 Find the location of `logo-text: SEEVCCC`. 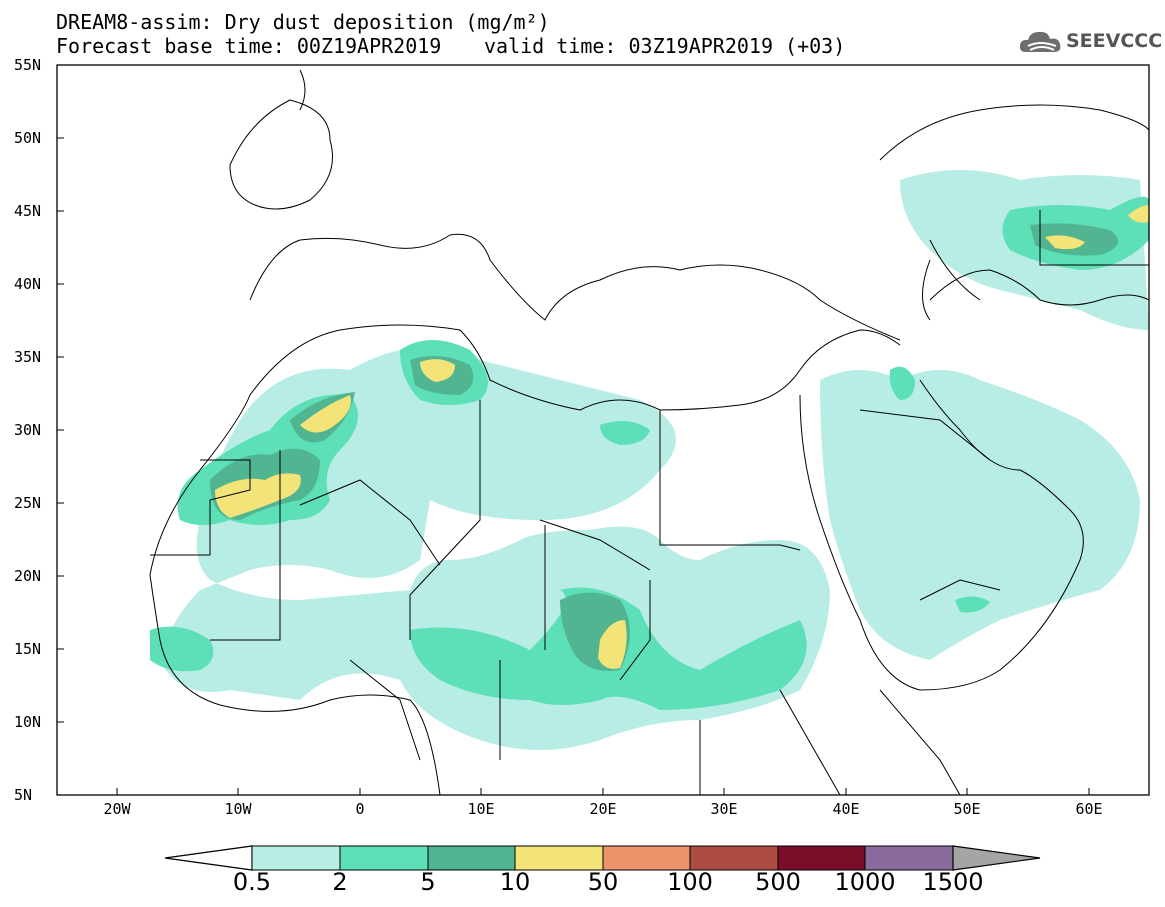

logo-text: SEEVCCC is located at coordinates (1114, 41).